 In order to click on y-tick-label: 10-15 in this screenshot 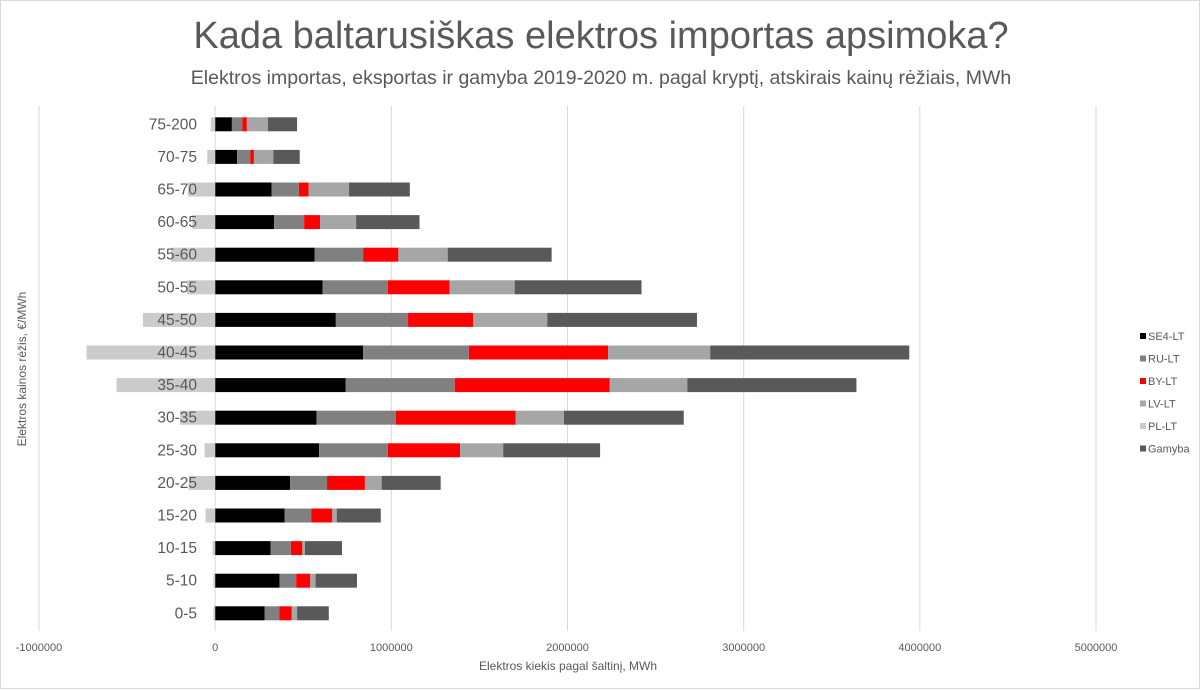, I will do `click(177, 548)`.